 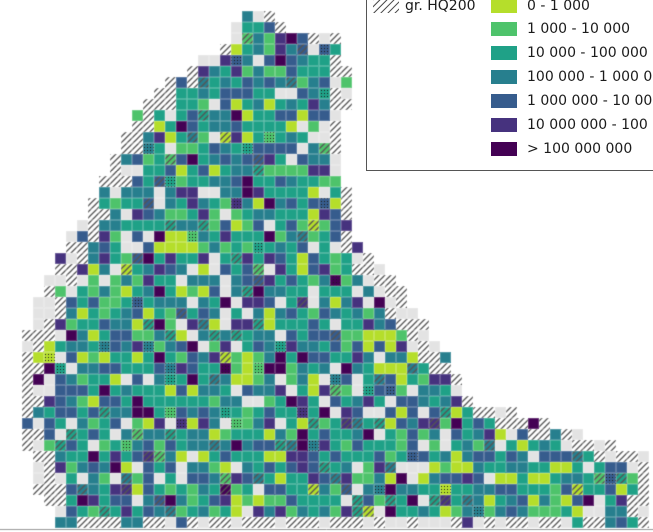 I want to click on legend-label: 10 000 - 100 000, so click(x=587, y=53).